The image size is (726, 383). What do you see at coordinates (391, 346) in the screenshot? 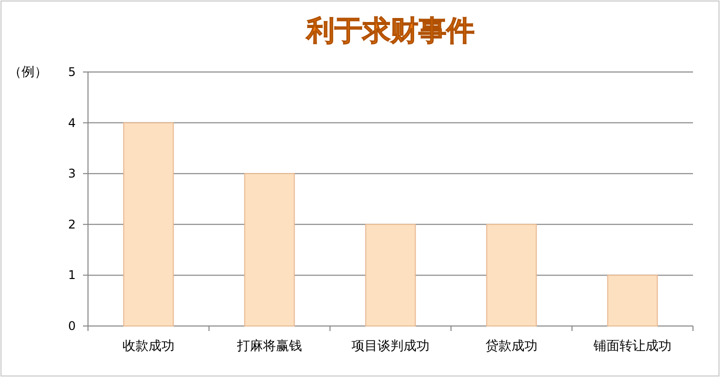
I see `xtick: 项目谈判成功` at bounding box center [391, 346].